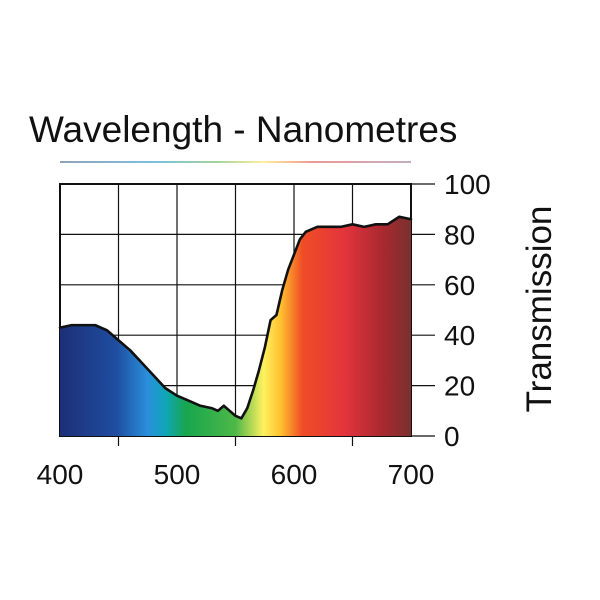  Describe the element at coordinates (467, 184) in the screenshot. I see `y-tick-label: 100` at that location.